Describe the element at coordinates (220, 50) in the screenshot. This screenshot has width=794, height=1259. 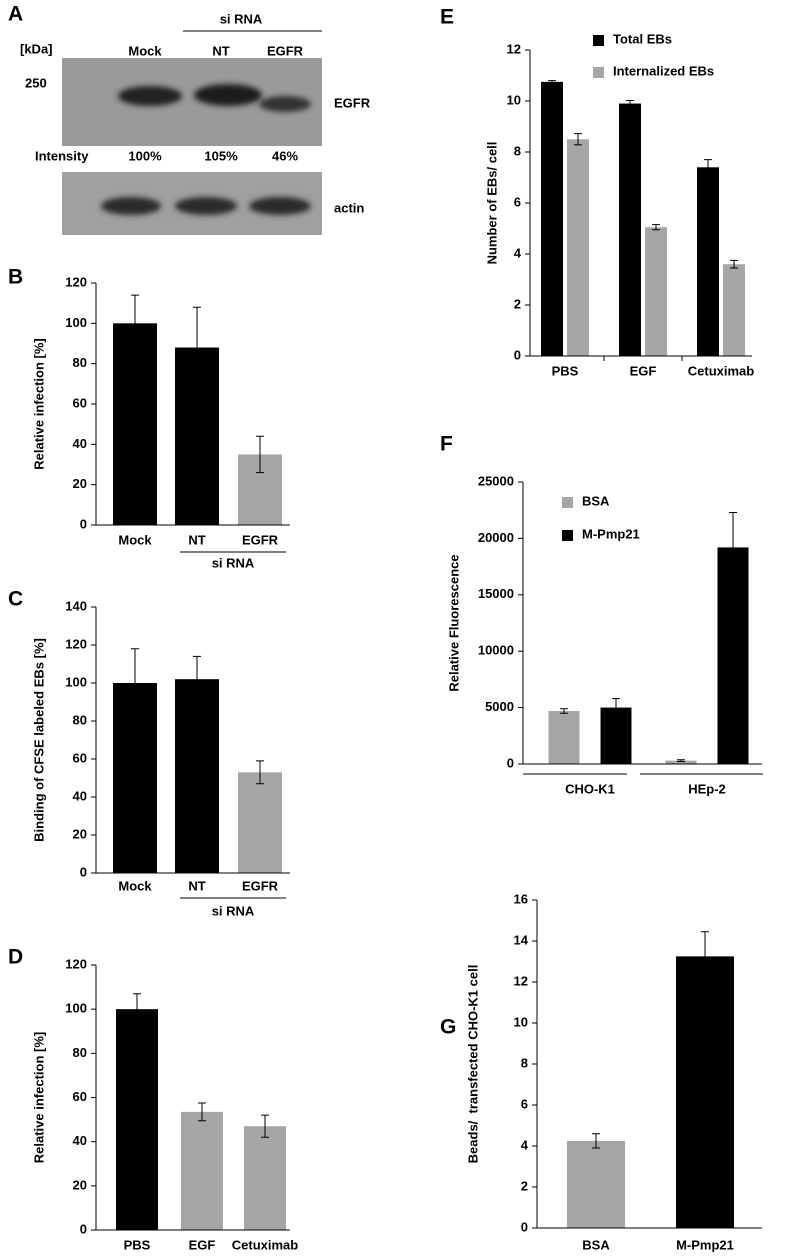
I see `lane-label: NT` at that location.